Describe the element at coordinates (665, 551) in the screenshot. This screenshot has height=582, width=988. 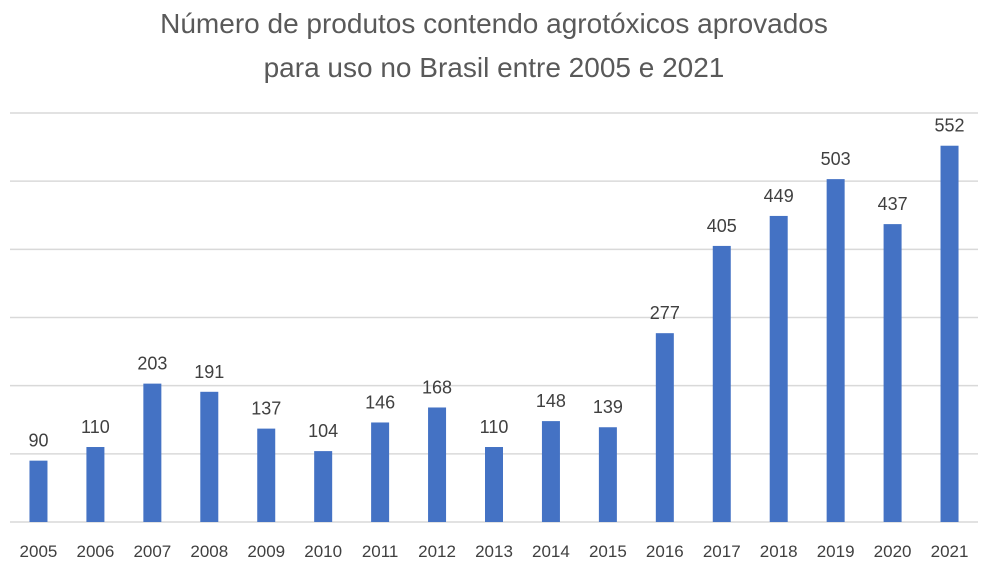
I see `x-tick-label-2016: 2016` at that location.